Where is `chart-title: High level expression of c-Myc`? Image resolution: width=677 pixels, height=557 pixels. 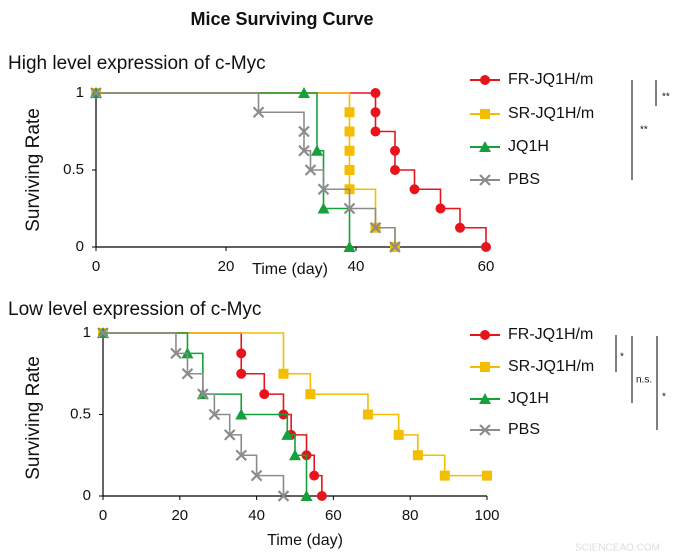
chart-title: High level expression of c-Myc is located at coordinates (137, 63).